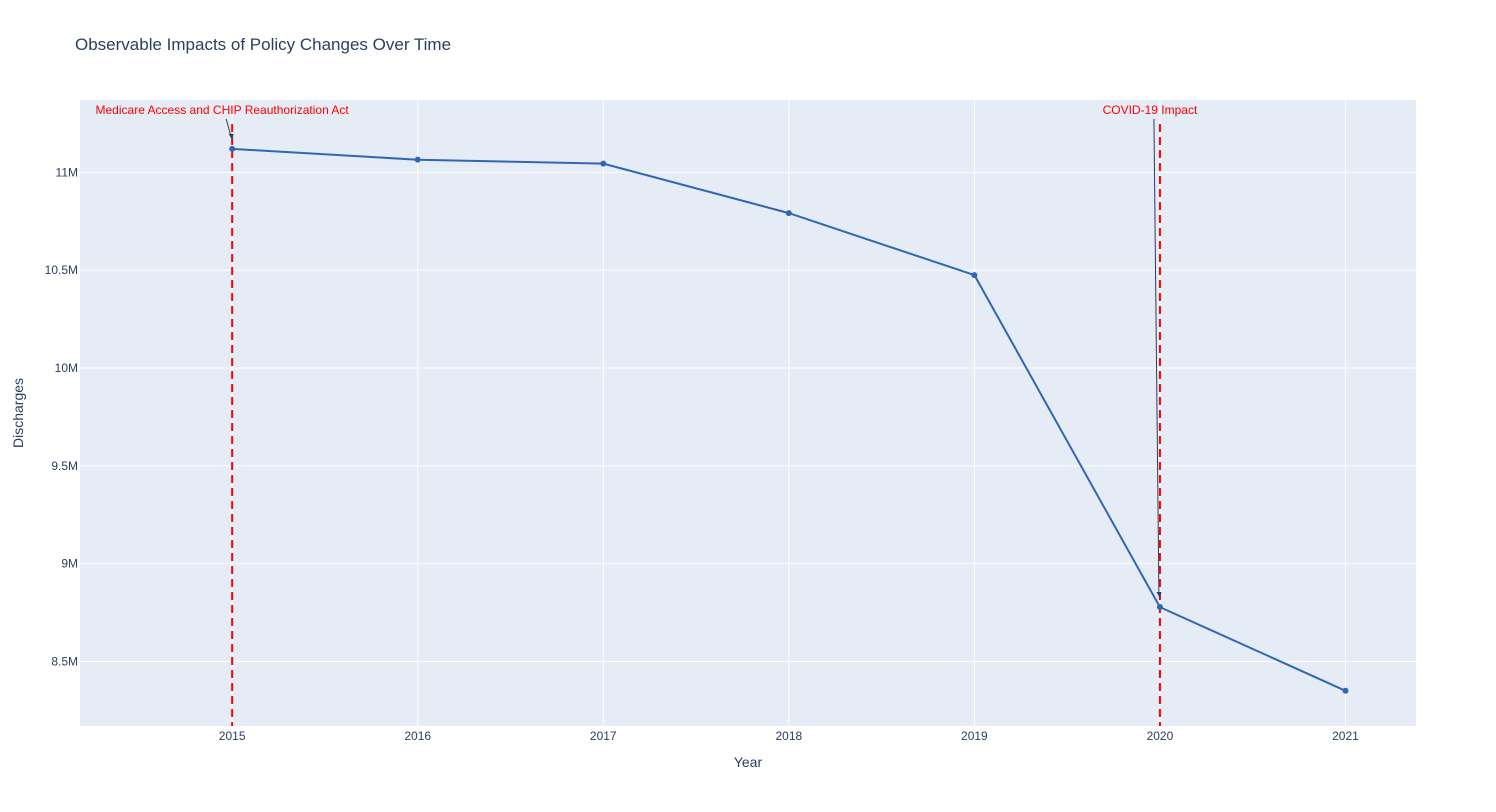 This screenshot has width=1496, height=812. What do you see at coordinates (61, 270) in the screenshot?
I see `y-tick-label: 10.5M` at bounding box center [61, 270].